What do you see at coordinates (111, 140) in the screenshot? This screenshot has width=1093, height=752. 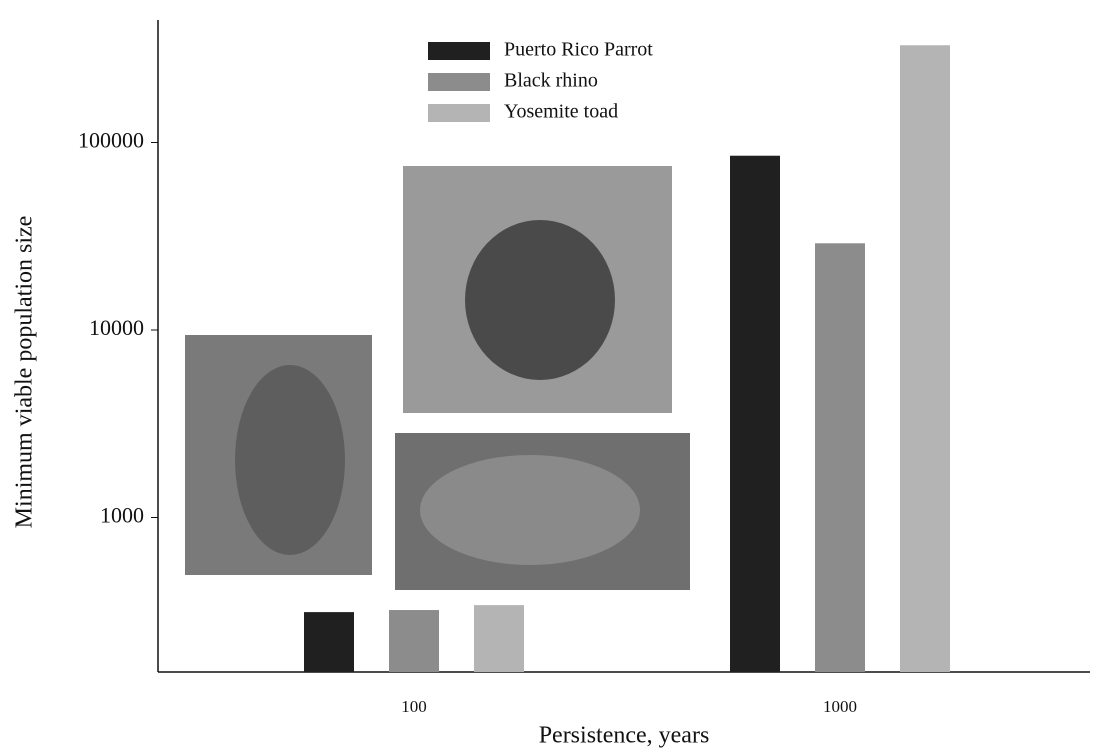 I see `y-tick-label: 100000` at bounding box center [111, 140].